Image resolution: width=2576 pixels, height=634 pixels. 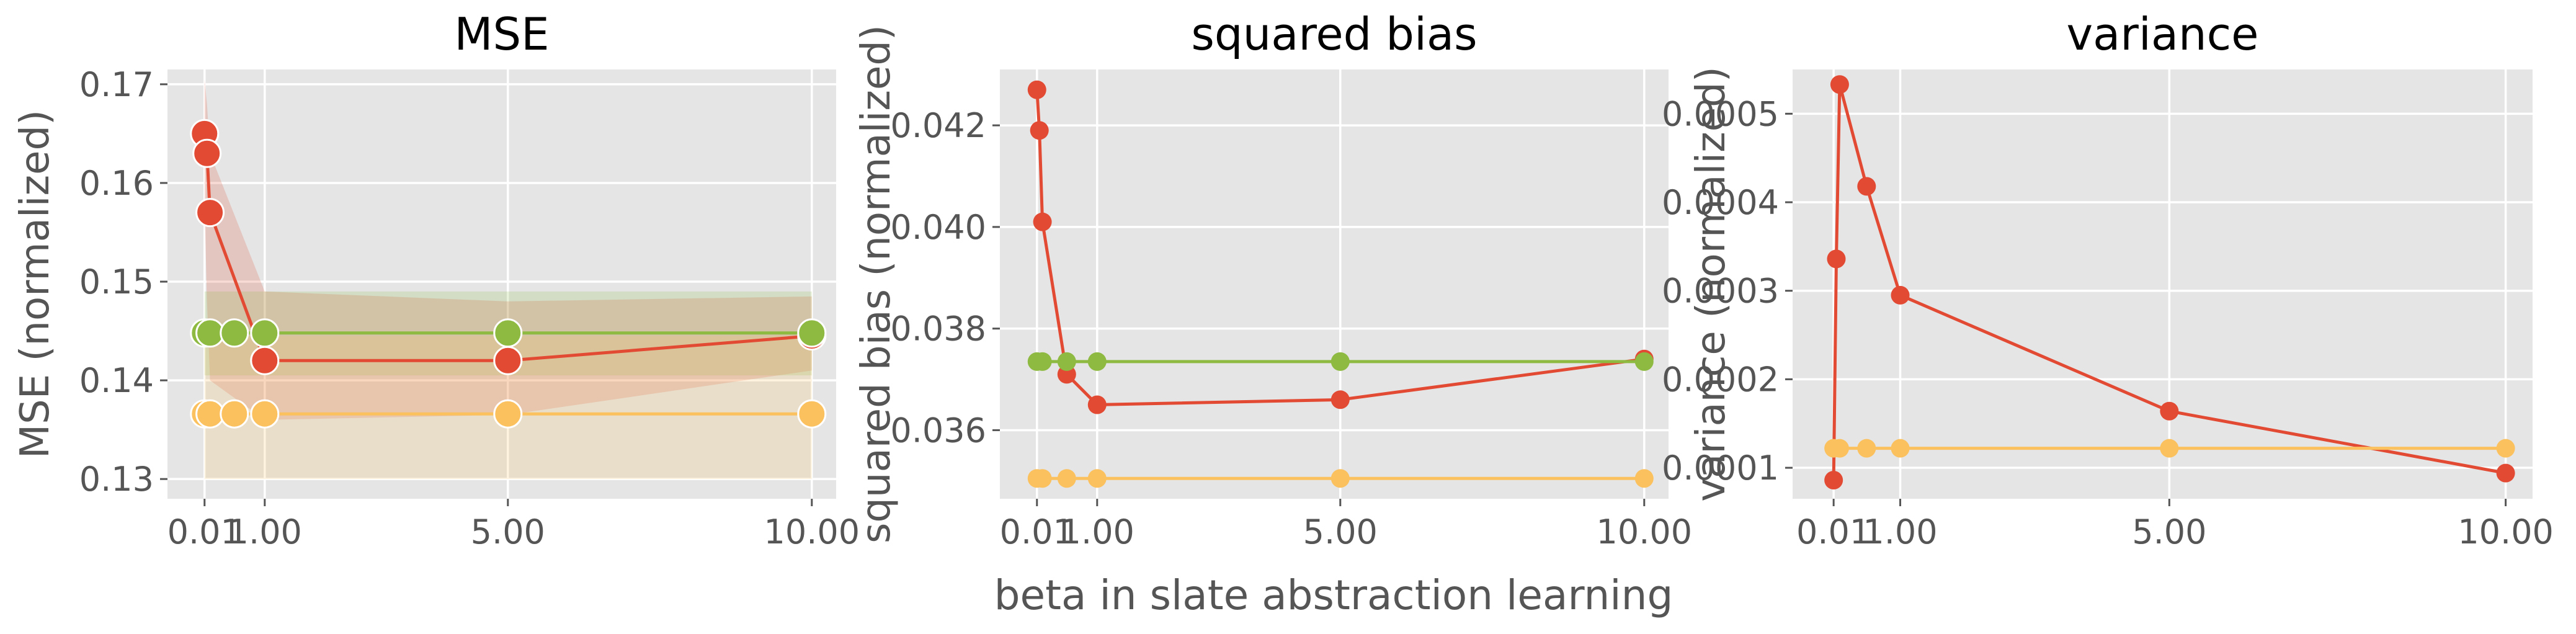 I want to click on variance-x-tick-label: 0.01, so click(x=1833, y=531).